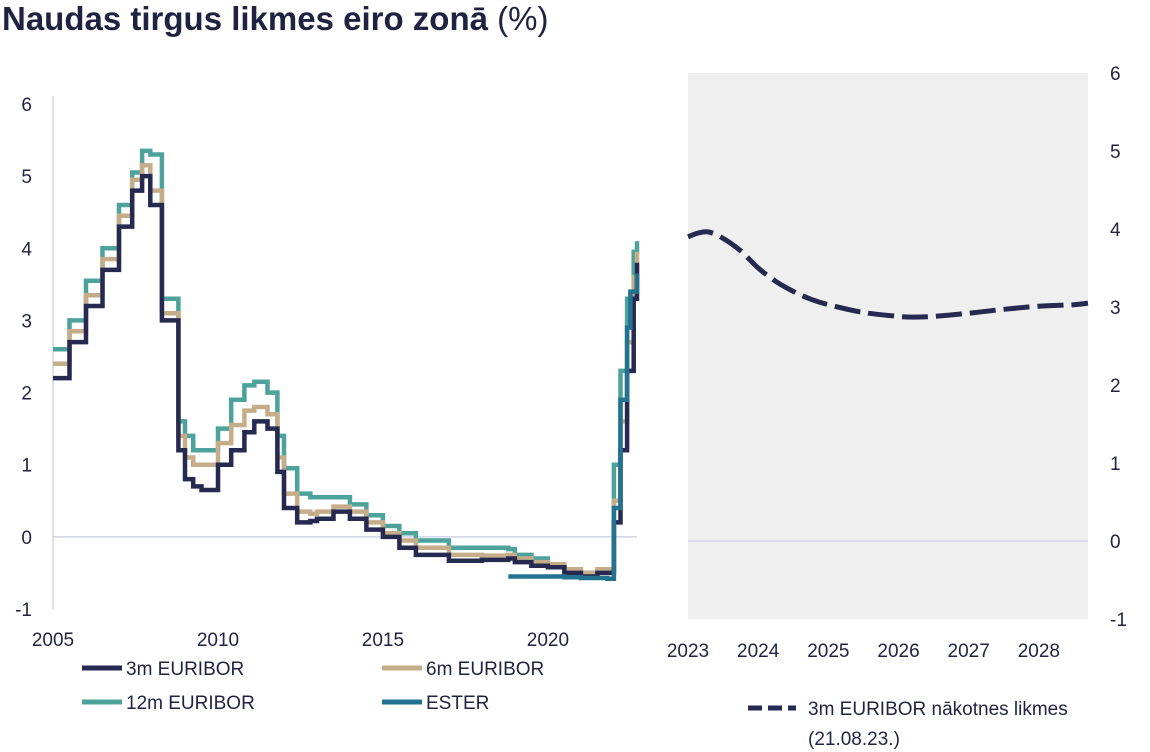 The height and width of the screenshot is (752, 1150). Describe the element at coordinates (688, 651) in the screenshot. I see `x-tick-label: 2023` at that location.